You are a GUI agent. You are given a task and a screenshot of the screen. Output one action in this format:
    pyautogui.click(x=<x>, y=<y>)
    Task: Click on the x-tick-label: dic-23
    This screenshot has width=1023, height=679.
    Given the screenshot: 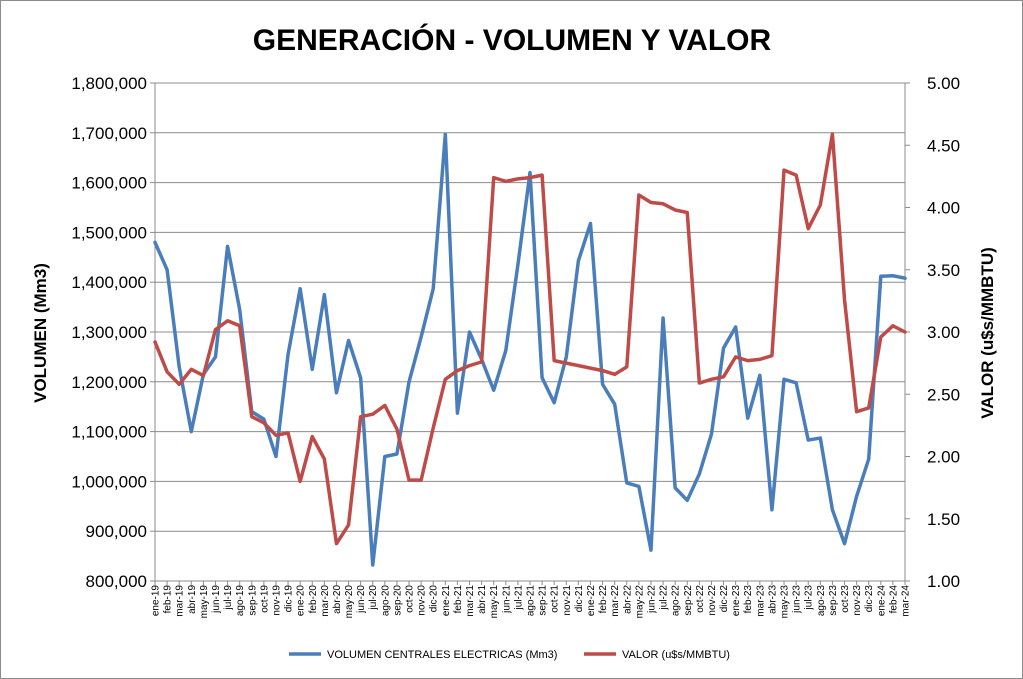 What is the action you would take?
    pyautogui.click(x=869, y=599)
    